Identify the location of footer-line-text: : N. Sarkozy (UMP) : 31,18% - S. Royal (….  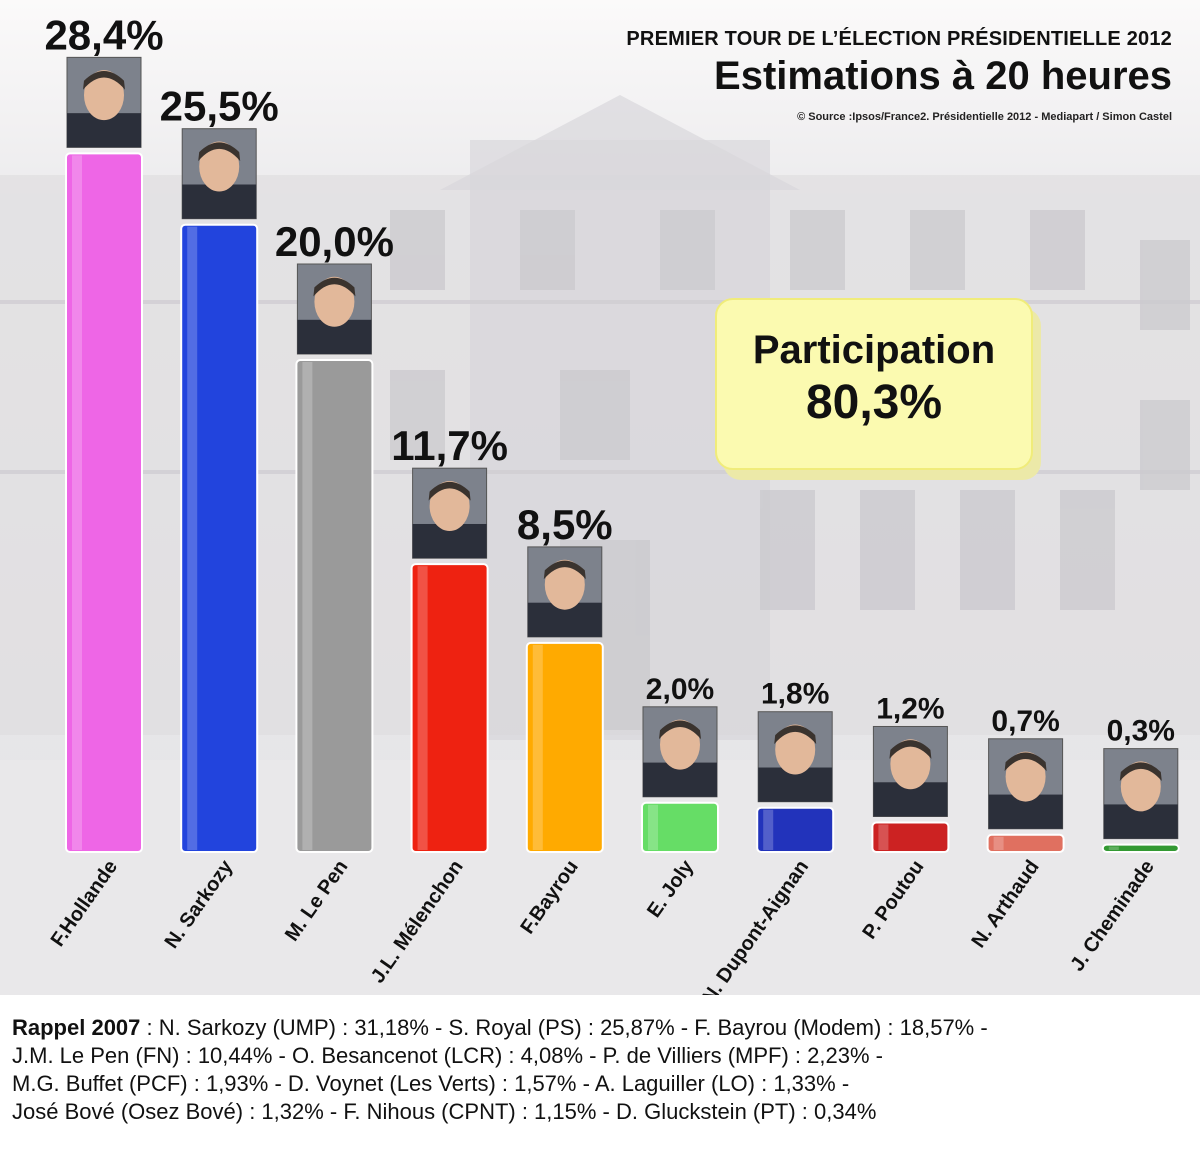
(564, 1027).